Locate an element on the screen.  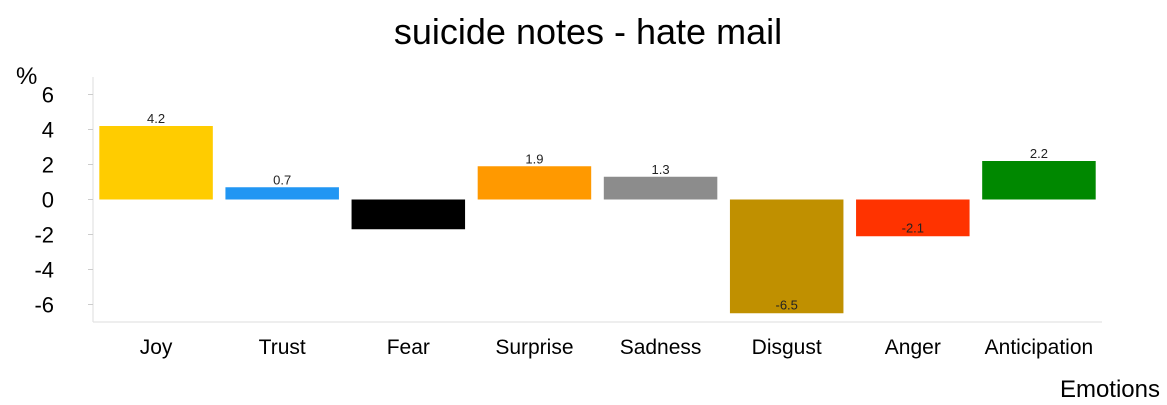
bar-anticipation is located at coordinates (1039, 180).